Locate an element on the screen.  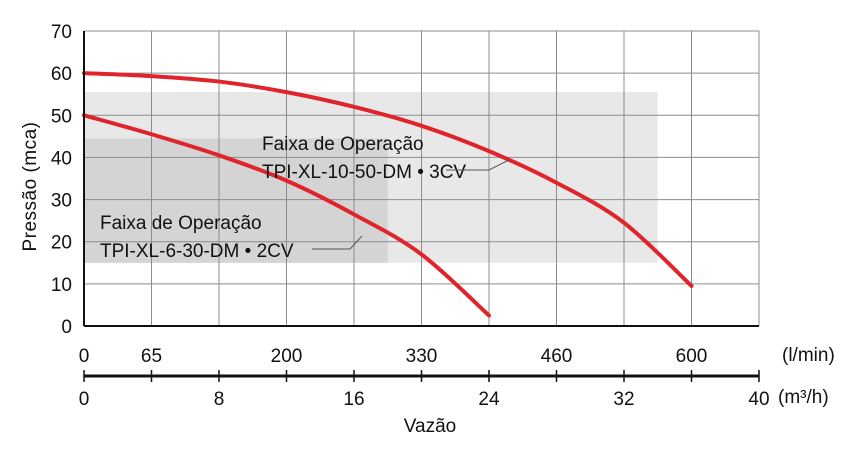
y-tick-label: 60 is located at coordinates (61, 74).